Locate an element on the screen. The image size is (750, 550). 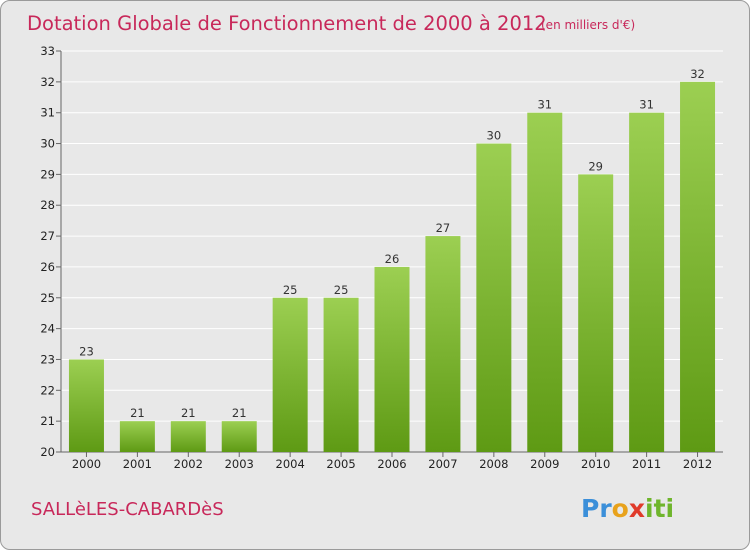
data-label-2007: 27 is located at coordinates (443, 228).